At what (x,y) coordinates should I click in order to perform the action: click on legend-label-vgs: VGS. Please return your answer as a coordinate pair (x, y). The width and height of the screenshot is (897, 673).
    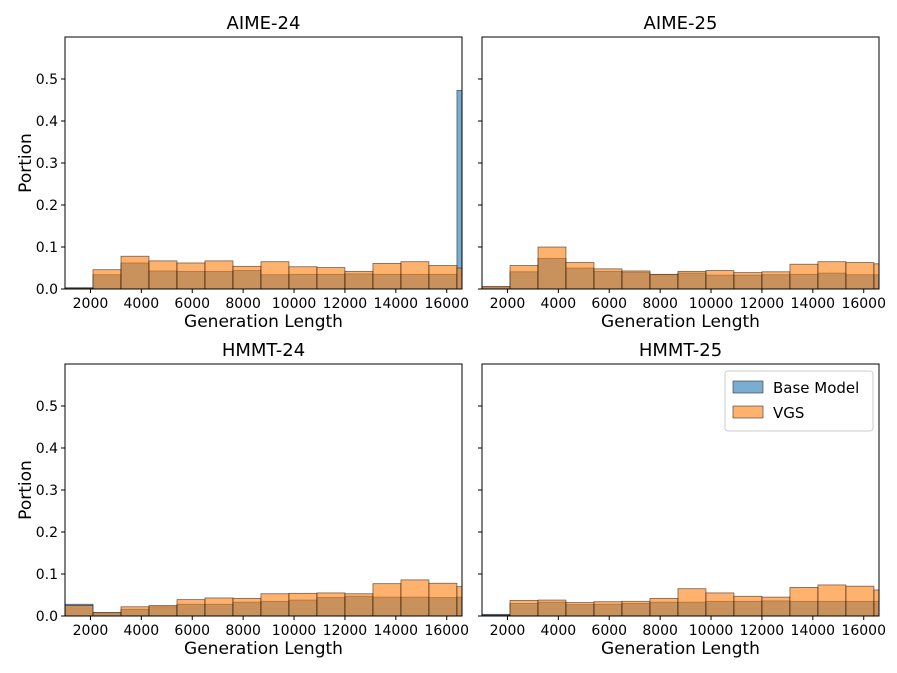
    Looking at the image, I should click on (788, 413).